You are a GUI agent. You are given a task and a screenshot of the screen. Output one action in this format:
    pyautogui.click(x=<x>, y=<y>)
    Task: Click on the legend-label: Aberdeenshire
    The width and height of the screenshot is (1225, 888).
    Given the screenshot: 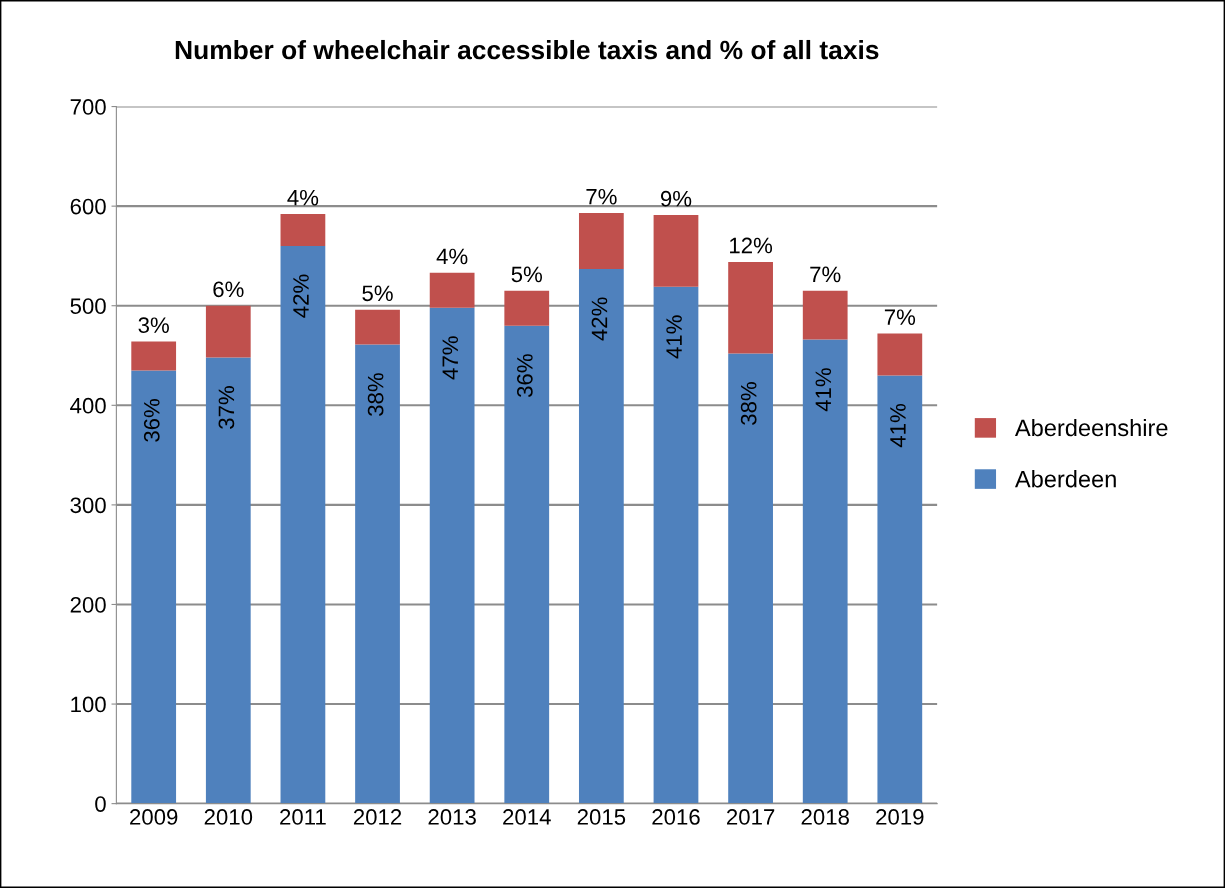 What is the action you would take?
    pyautogui.click(x=1091, y=427)
    